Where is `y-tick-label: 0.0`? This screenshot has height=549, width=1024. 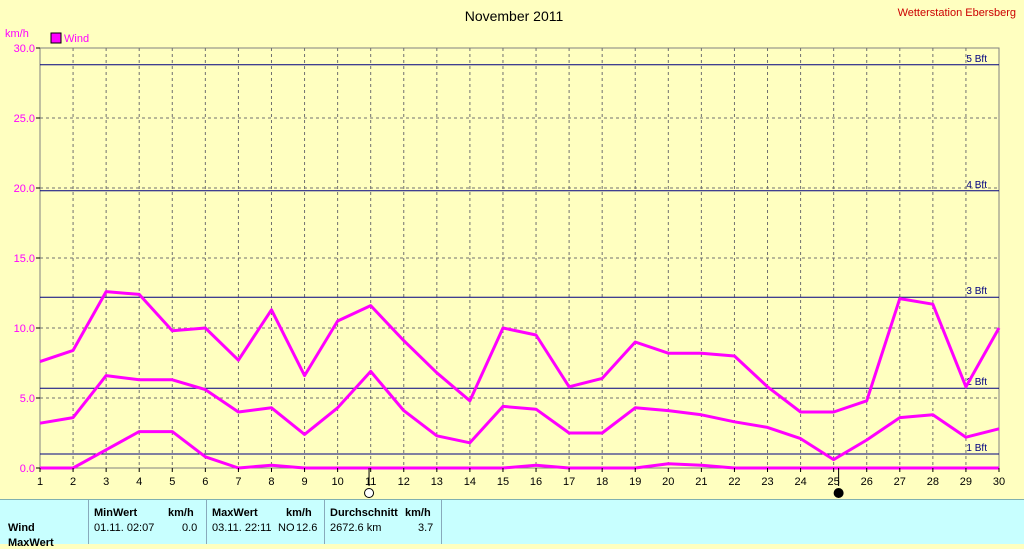
y-tick-label: 0.0 is located at coordinates (27, 469).